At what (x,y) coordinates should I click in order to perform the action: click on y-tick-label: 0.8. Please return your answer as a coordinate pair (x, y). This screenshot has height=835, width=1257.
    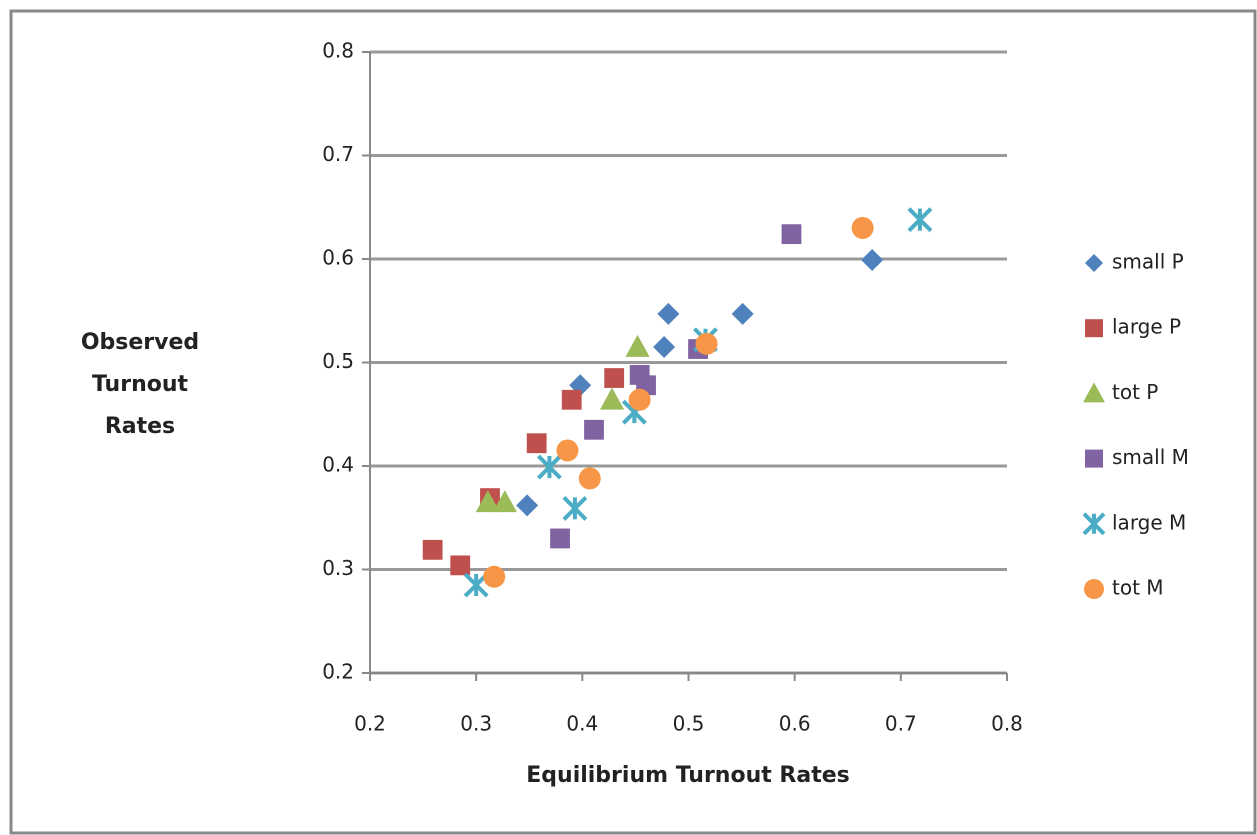
    Looking at the image, I should click on (338, 51).